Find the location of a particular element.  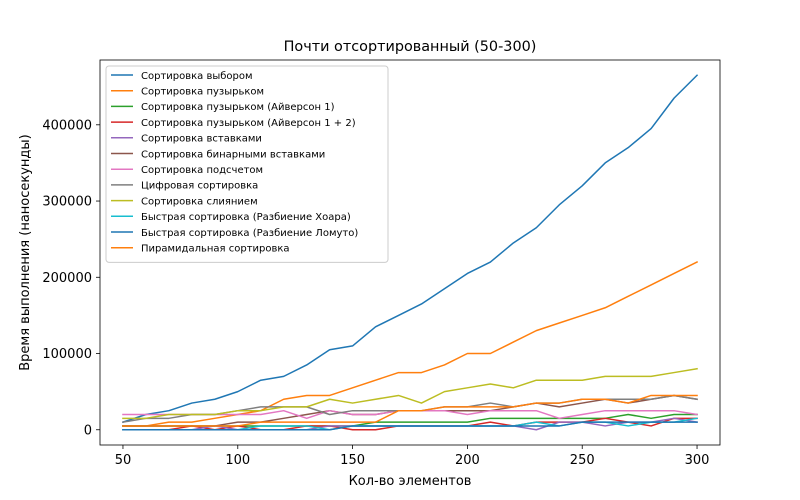

legend-label: Сортировка пузырьком is located at coordinates (202, 92).